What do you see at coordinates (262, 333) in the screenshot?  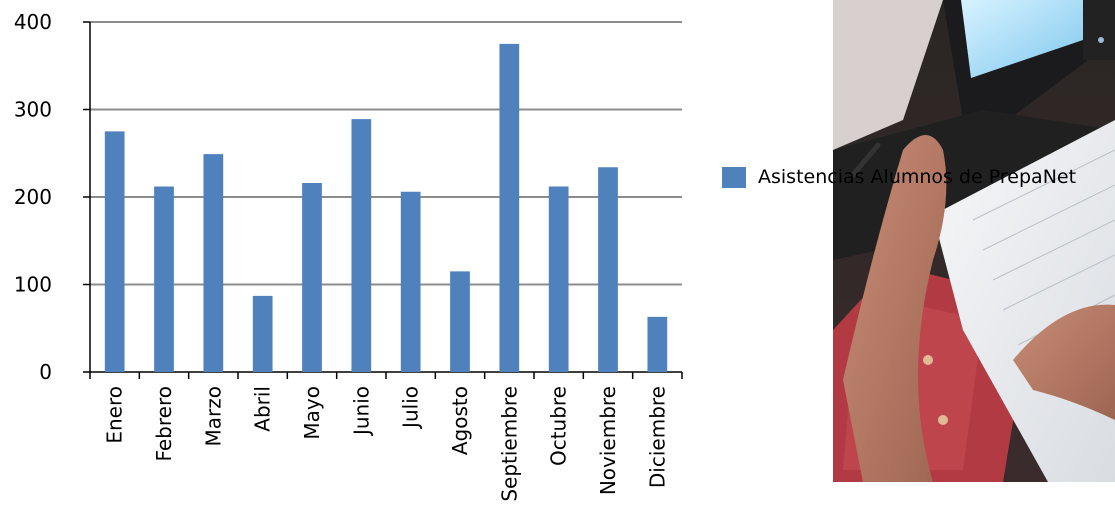 I see `bar-abril` at bounding box center [262, 333].